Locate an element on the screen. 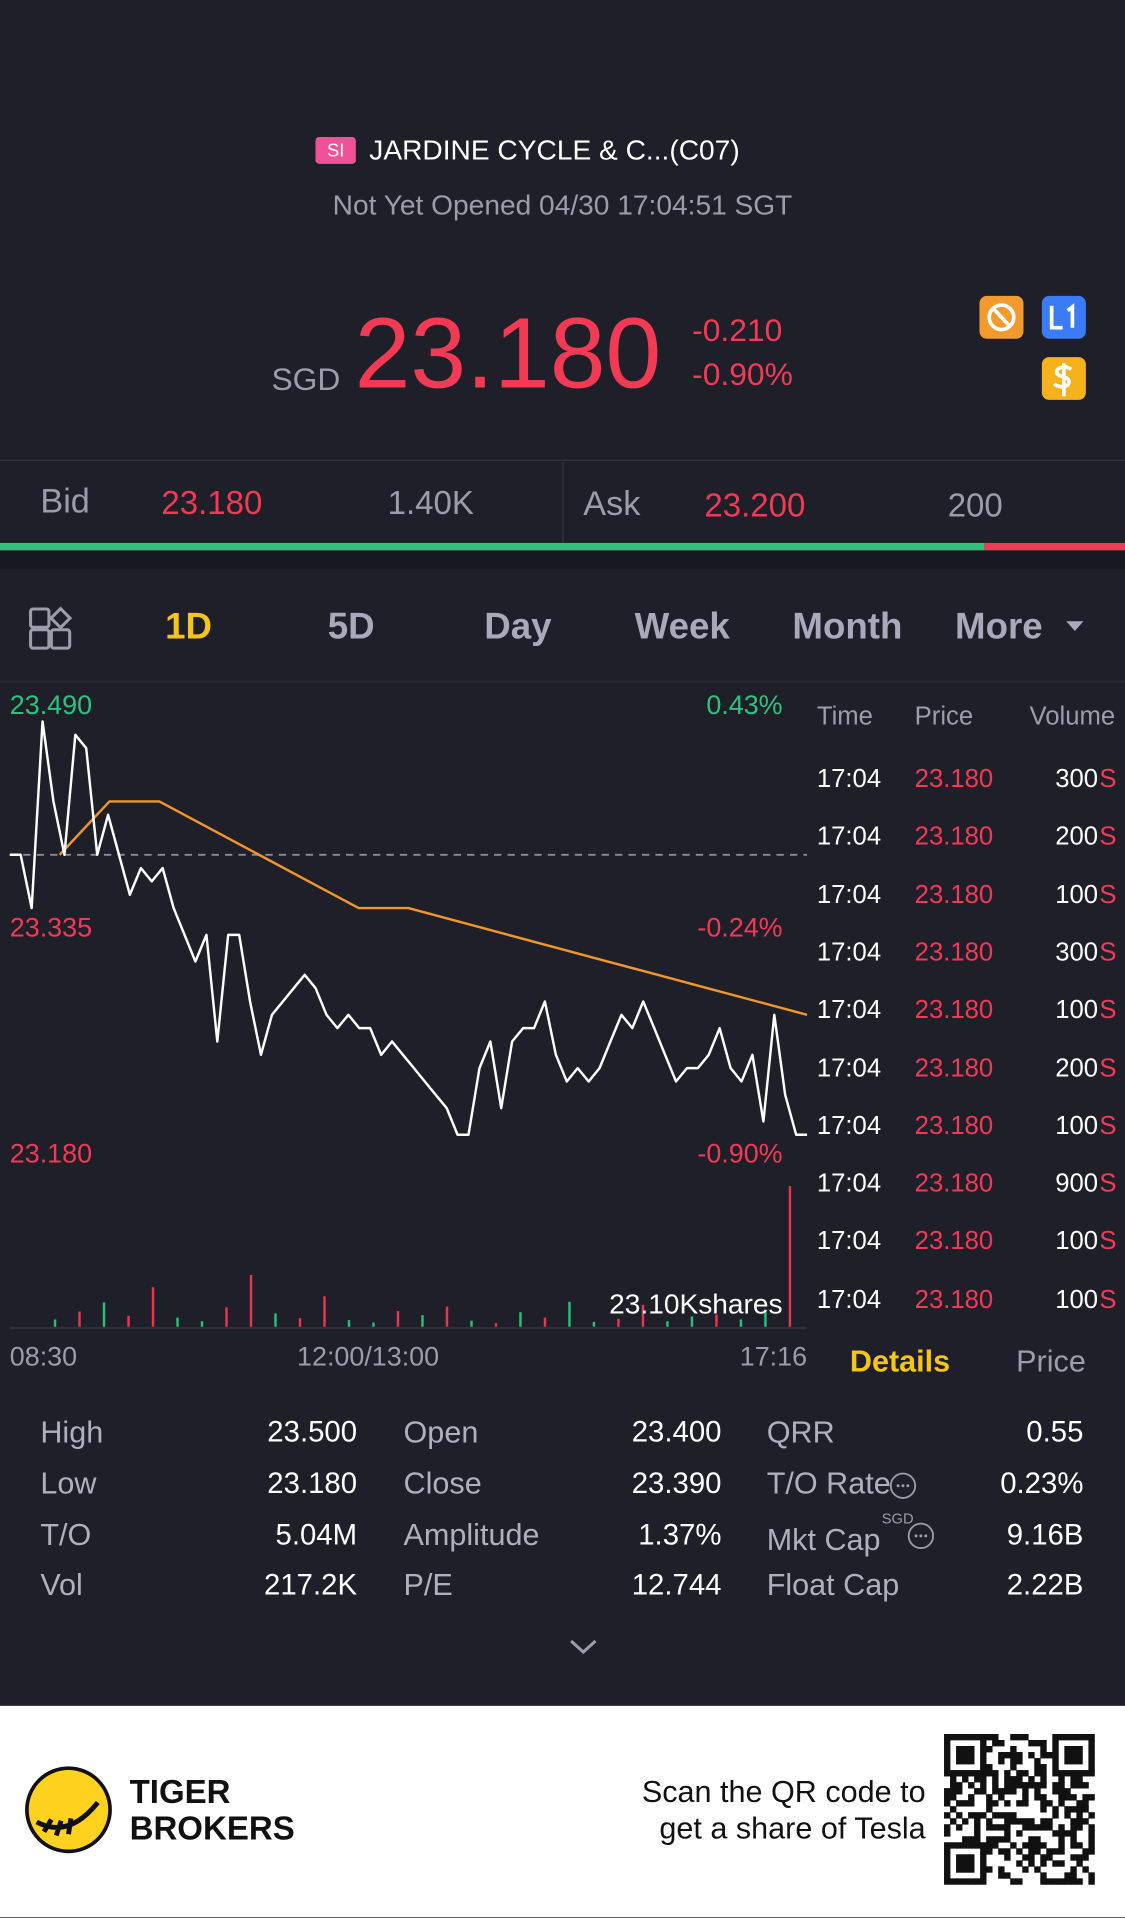  stat-value: 23.180 is located at coordinates (312, 1484).